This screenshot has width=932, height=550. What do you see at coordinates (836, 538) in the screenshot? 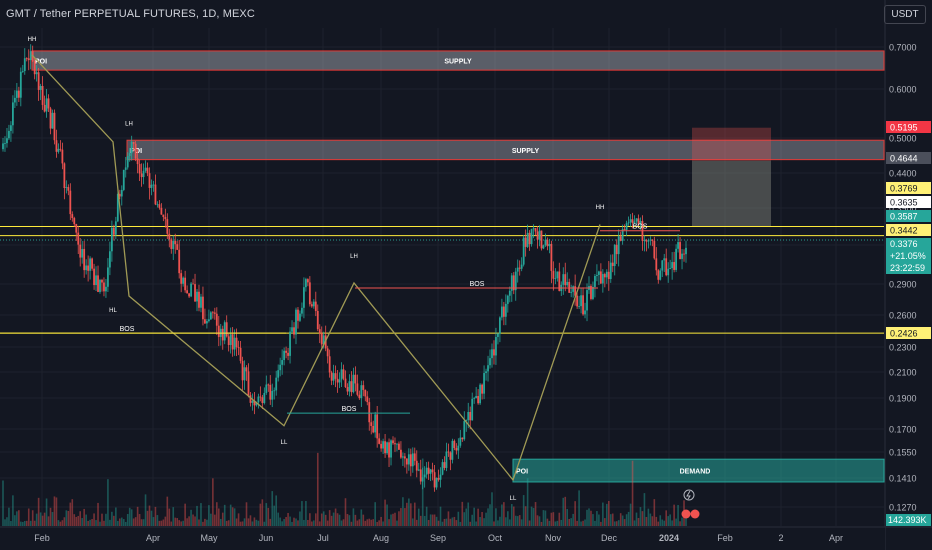
I see `x-tick-label-13: Apr` at bounding box center [836, 538].